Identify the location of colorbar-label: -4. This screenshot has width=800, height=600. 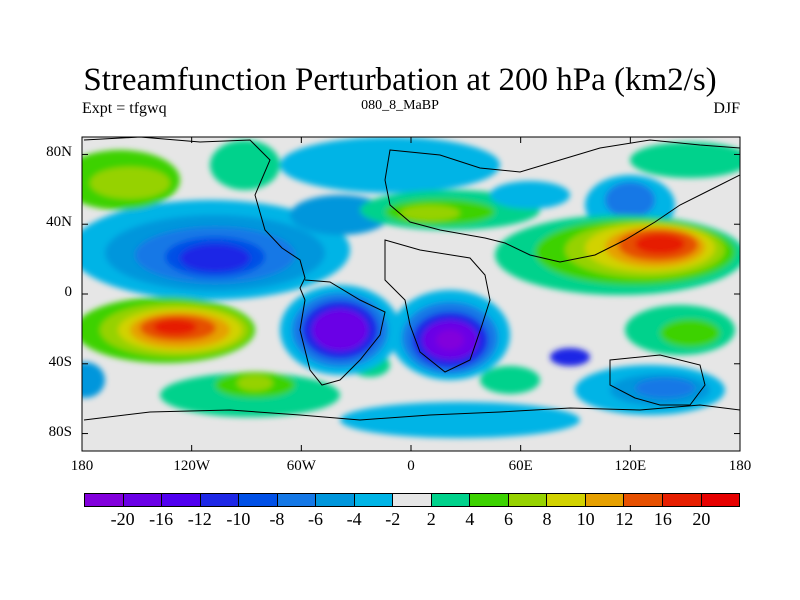
(354, 519).